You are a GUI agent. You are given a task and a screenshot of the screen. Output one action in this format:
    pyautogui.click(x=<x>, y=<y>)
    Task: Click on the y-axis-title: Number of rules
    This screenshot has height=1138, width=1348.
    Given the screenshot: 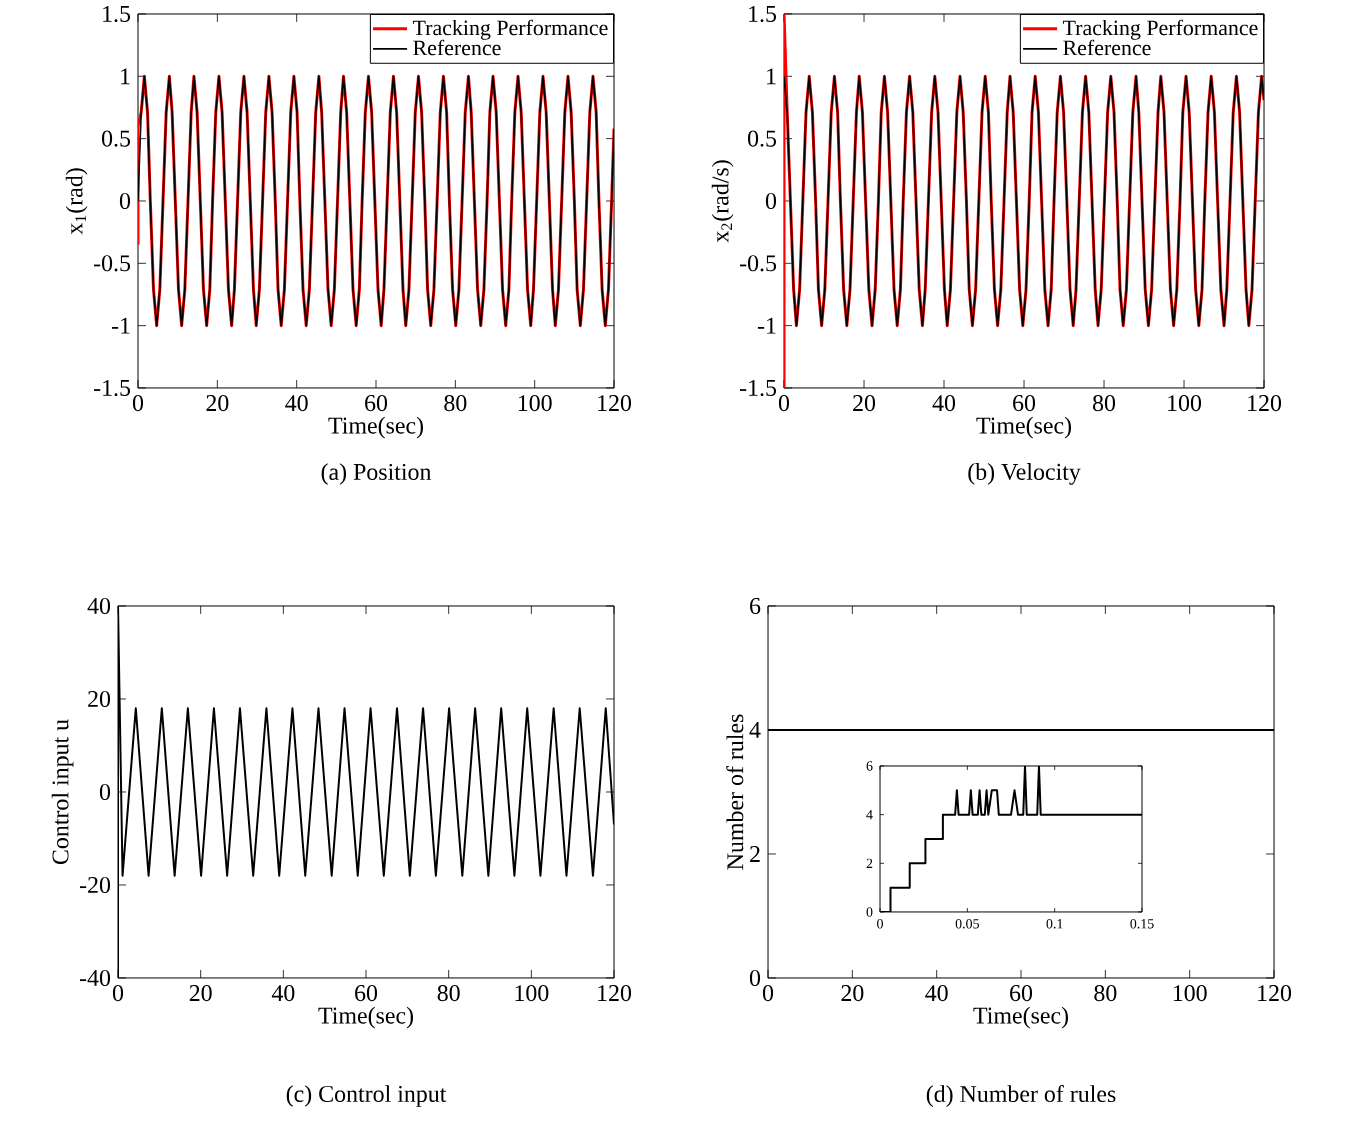 What is the action you would take?
    pyautogui.click(x=735, y=792)
    